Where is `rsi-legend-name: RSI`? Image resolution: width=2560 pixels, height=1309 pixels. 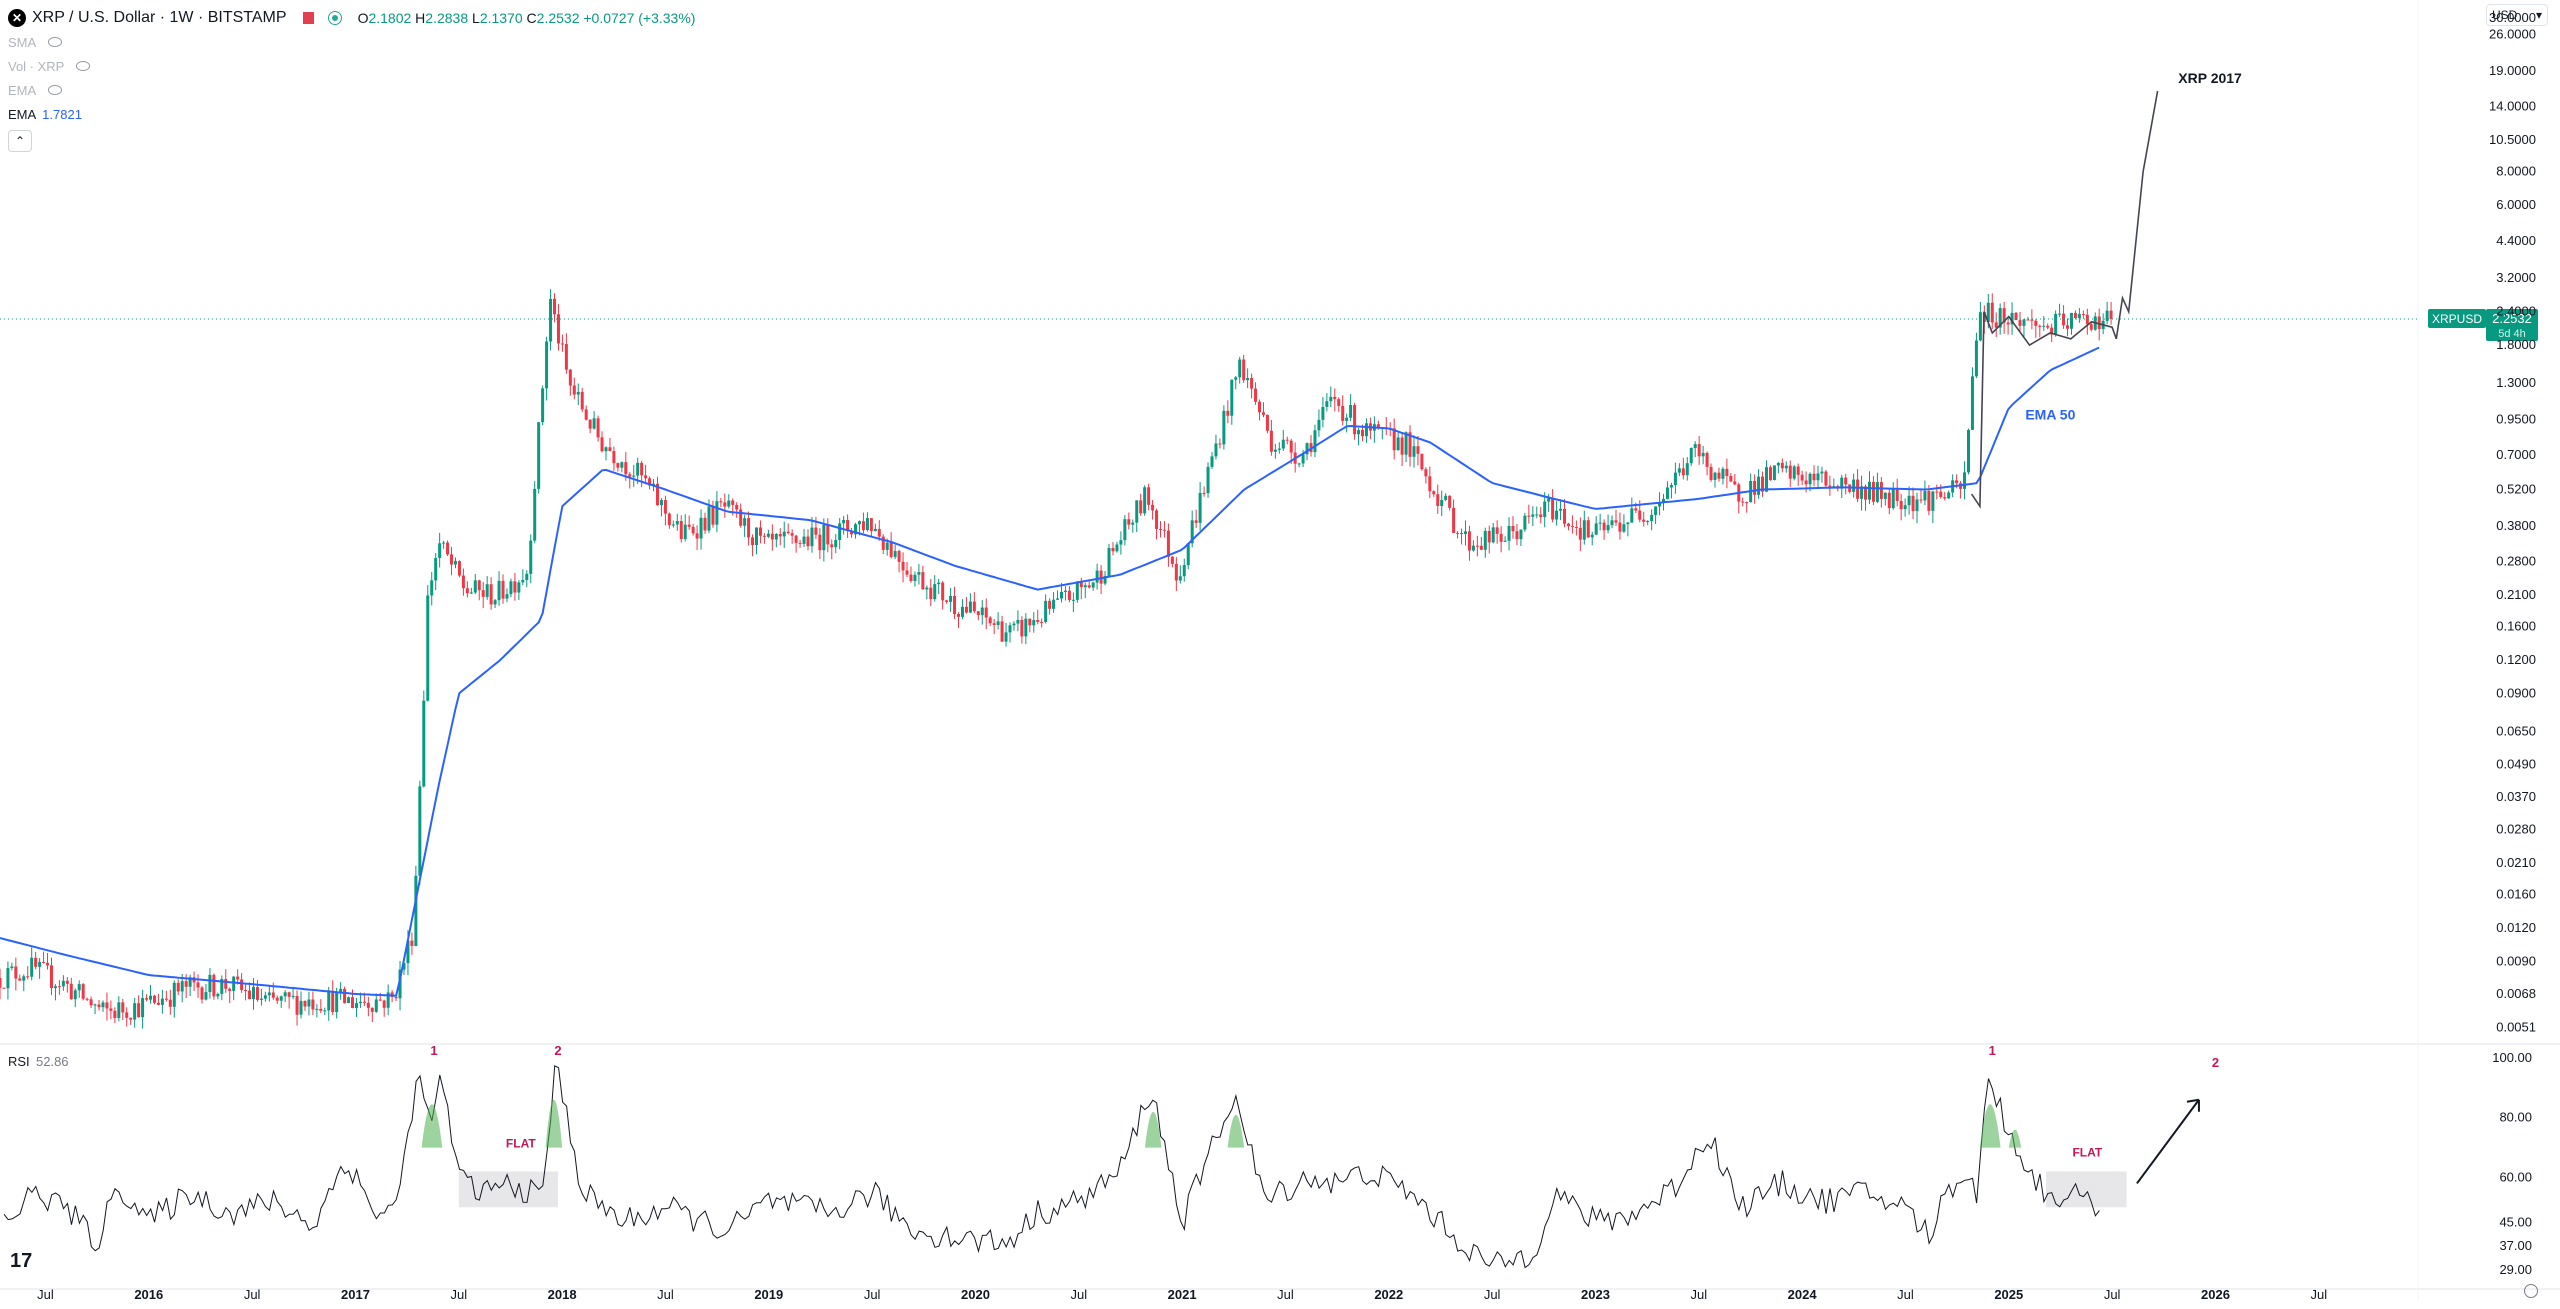 rsi-legend-name: RSI is located at coordinates (19, 1061).